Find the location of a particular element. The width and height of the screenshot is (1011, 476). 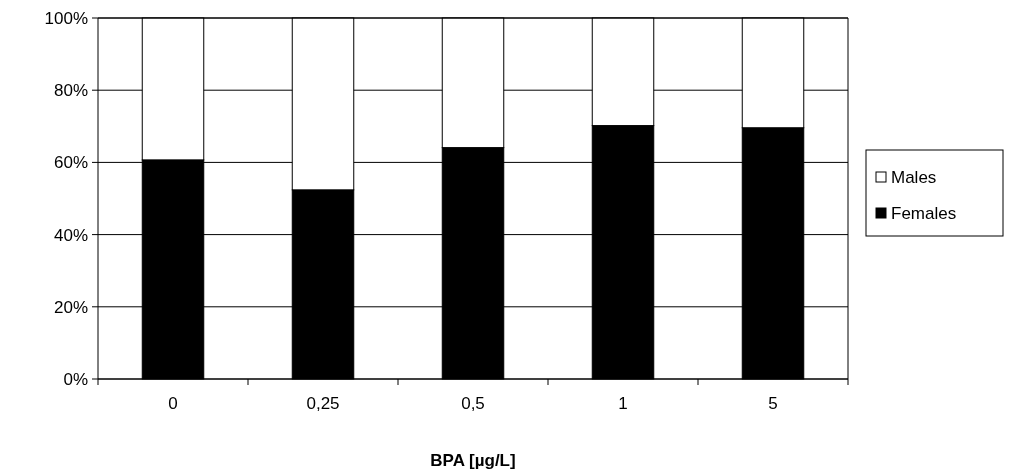

x-tick-label: 0,25 is located at coordinates (323, 403).